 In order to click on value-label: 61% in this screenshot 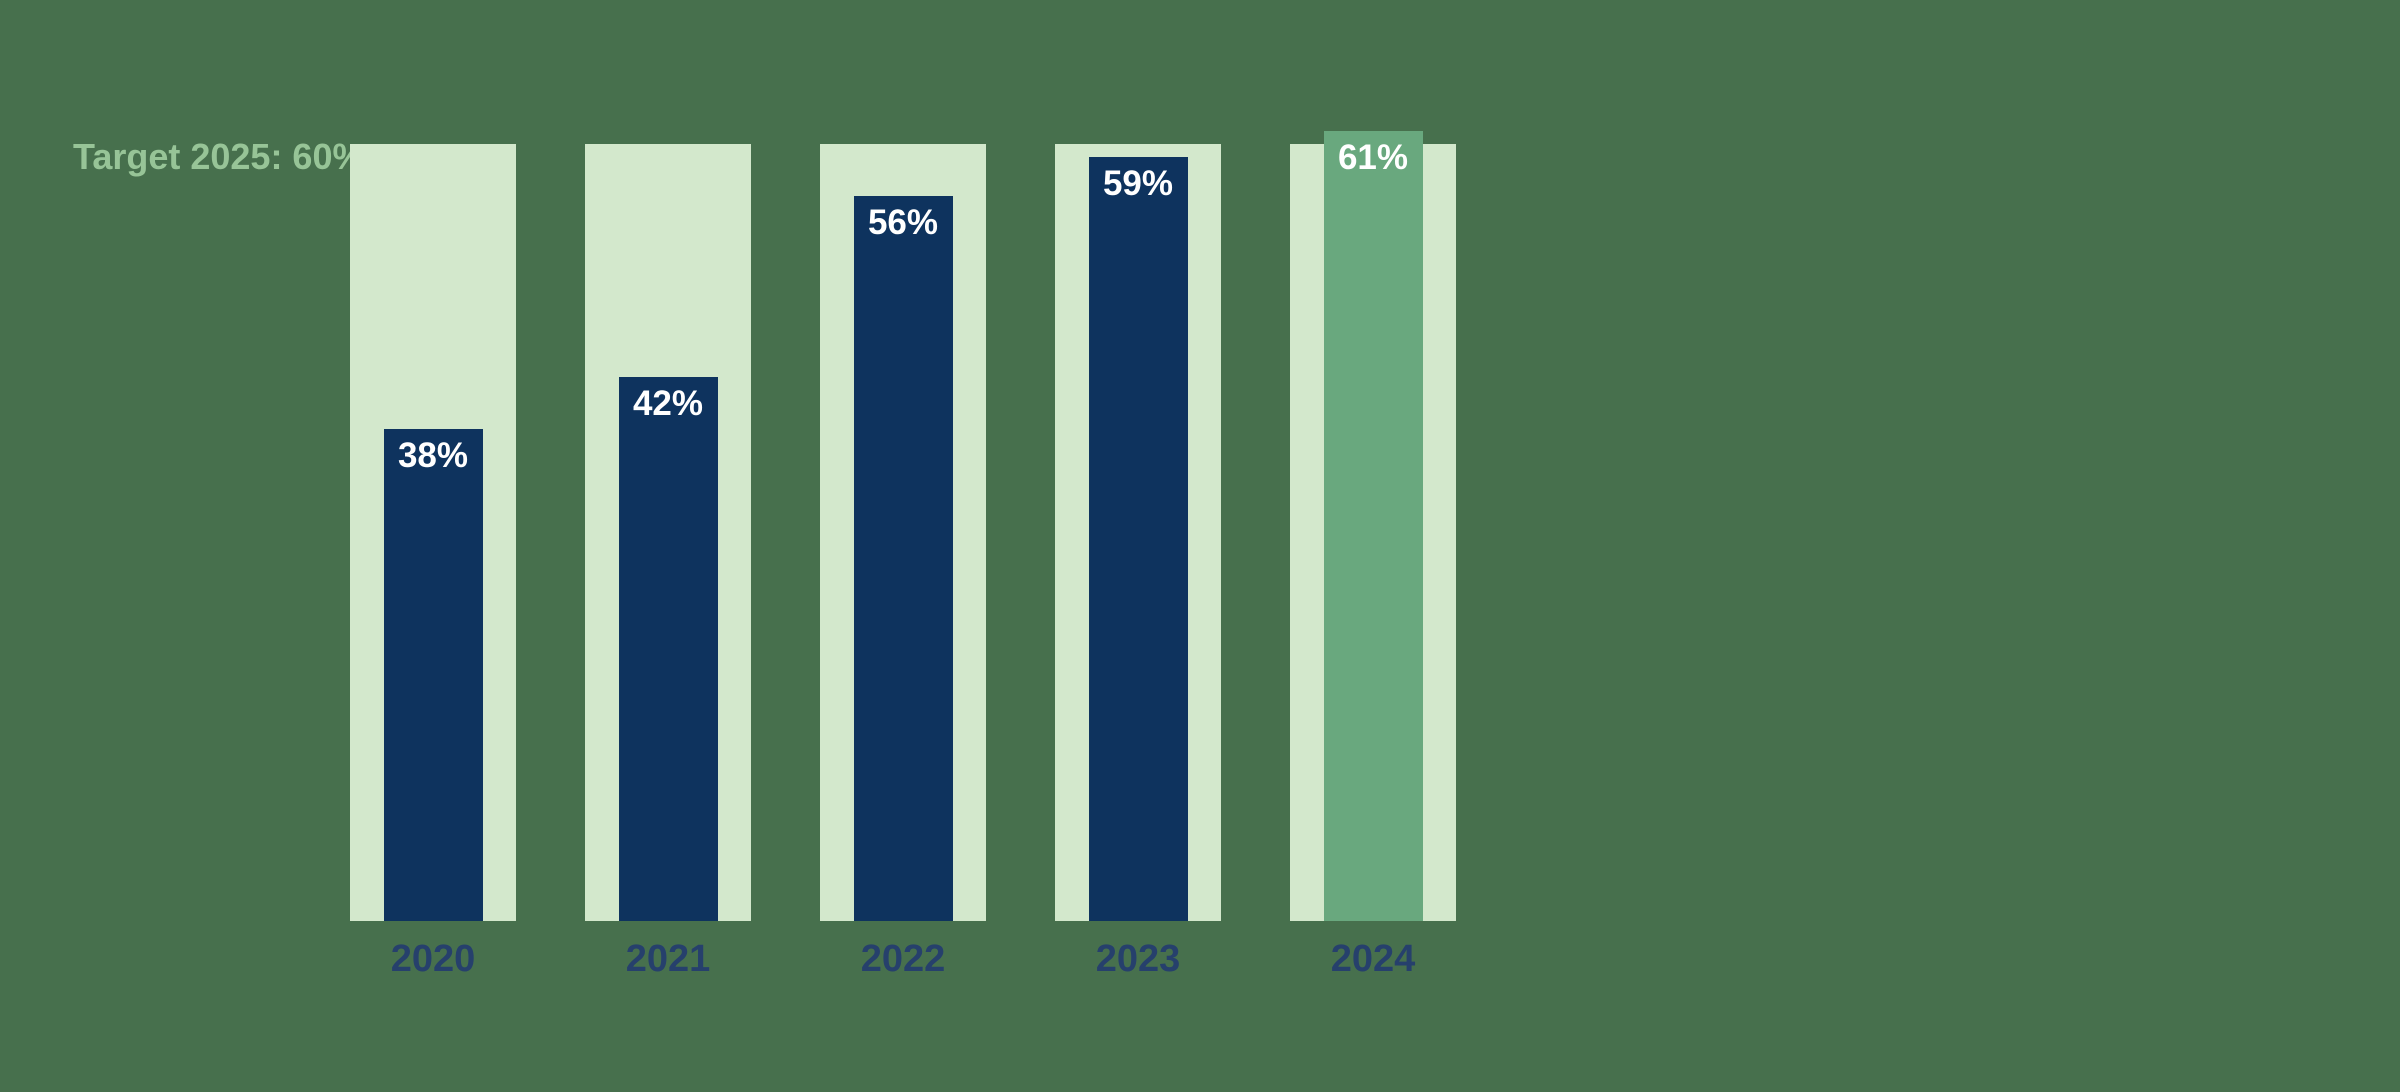, I will do `click(1373, 157)`.